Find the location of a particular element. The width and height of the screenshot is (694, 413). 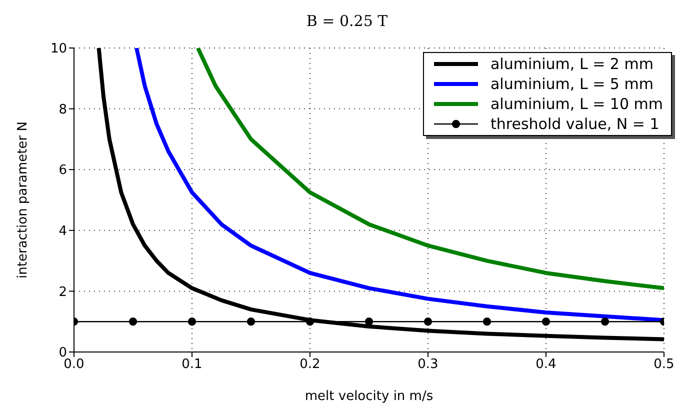

x-tick-label: 0.2 is located at coordinates (310, 364).